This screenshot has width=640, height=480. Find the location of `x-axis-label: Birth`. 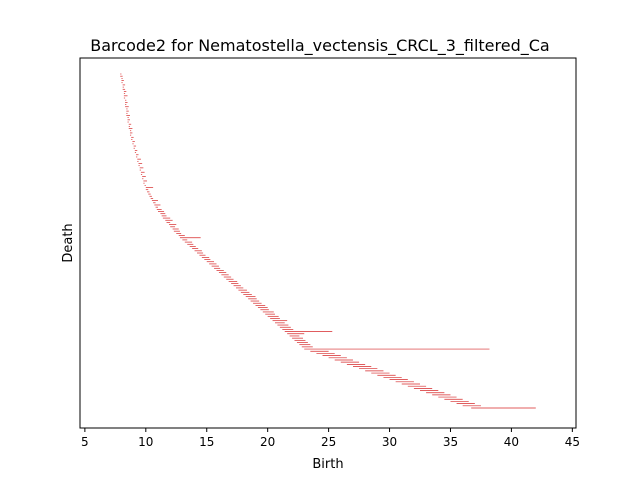

x-axis-label: Birth is located at coordinates (327, 464).